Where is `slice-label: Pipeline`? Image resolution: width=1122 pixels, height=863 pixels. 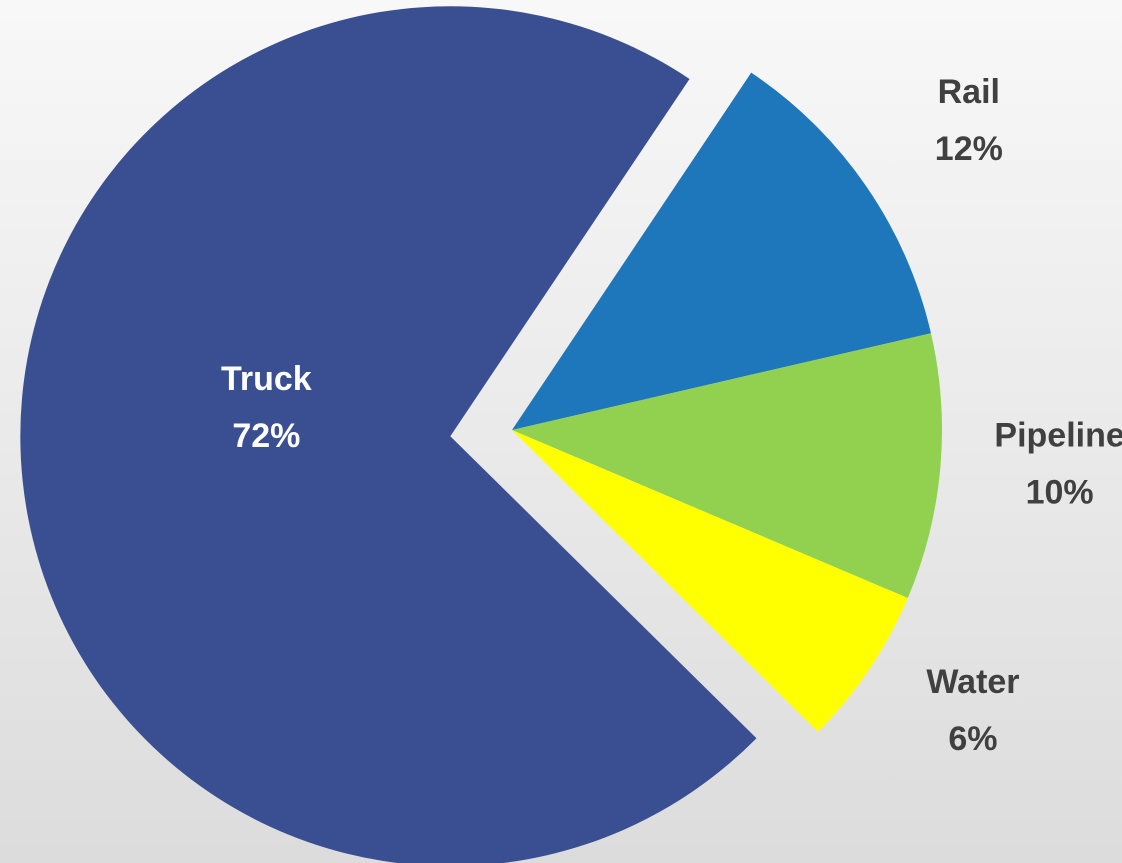
slice-label: Pipeline is located at coordinates (1058, 436).